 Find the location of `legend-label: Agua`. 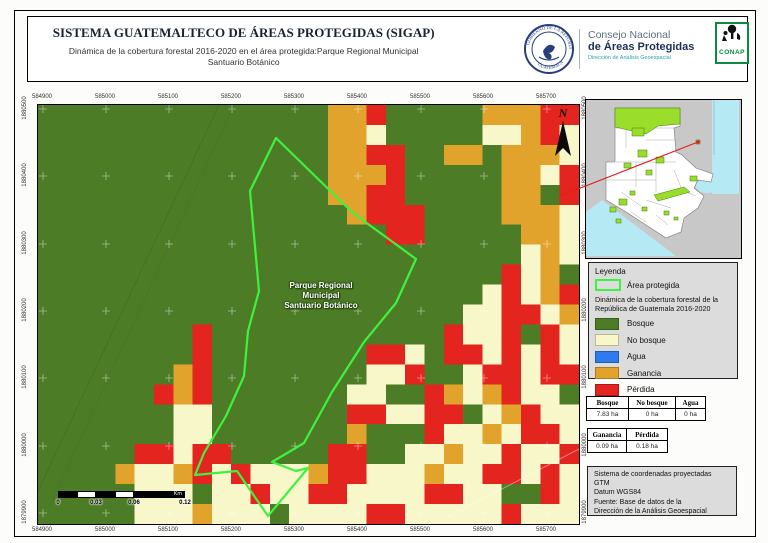

legend-label: Agua is located at coordinates (636, 356).